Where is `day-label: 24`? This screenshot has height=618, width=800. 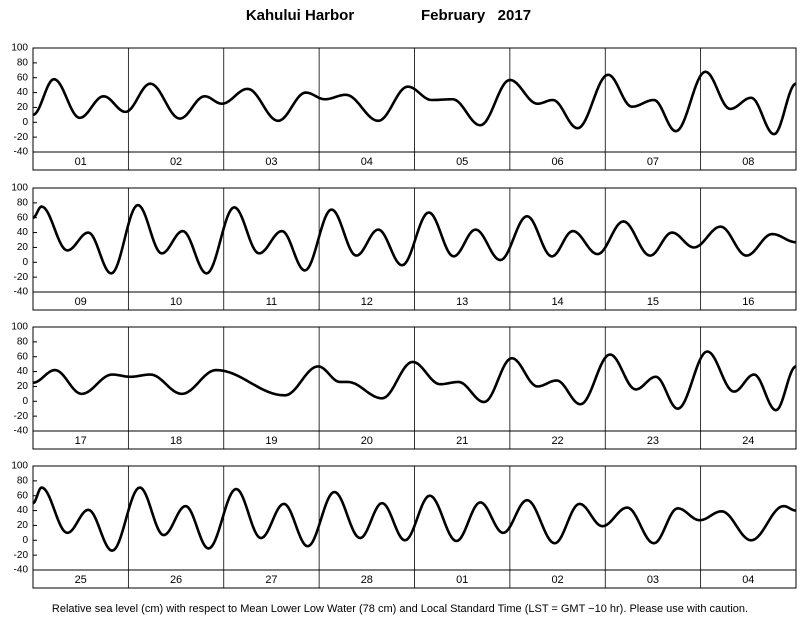
day-label: 24 is located at coordinates (748, 441).